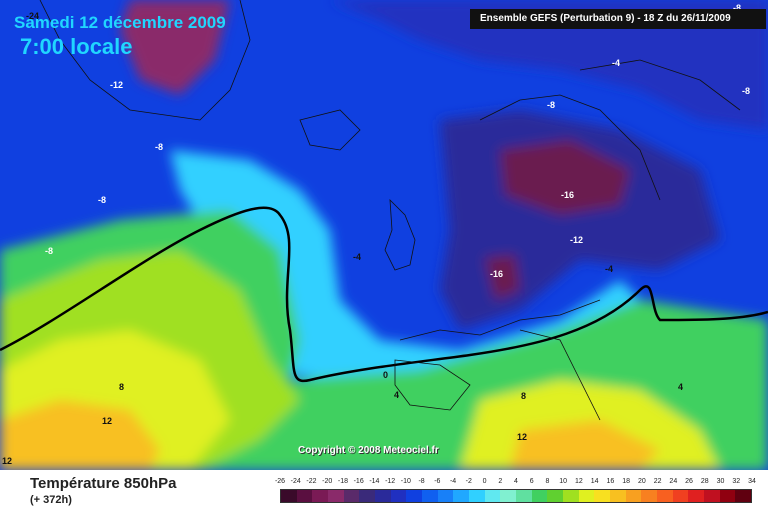 Image resolution: width=768 pixels, height=512 pixels. What do you see at coordinates (579, 481) in the screenshot?
I see `legend-label: 12` at bounding box center [579, 481].